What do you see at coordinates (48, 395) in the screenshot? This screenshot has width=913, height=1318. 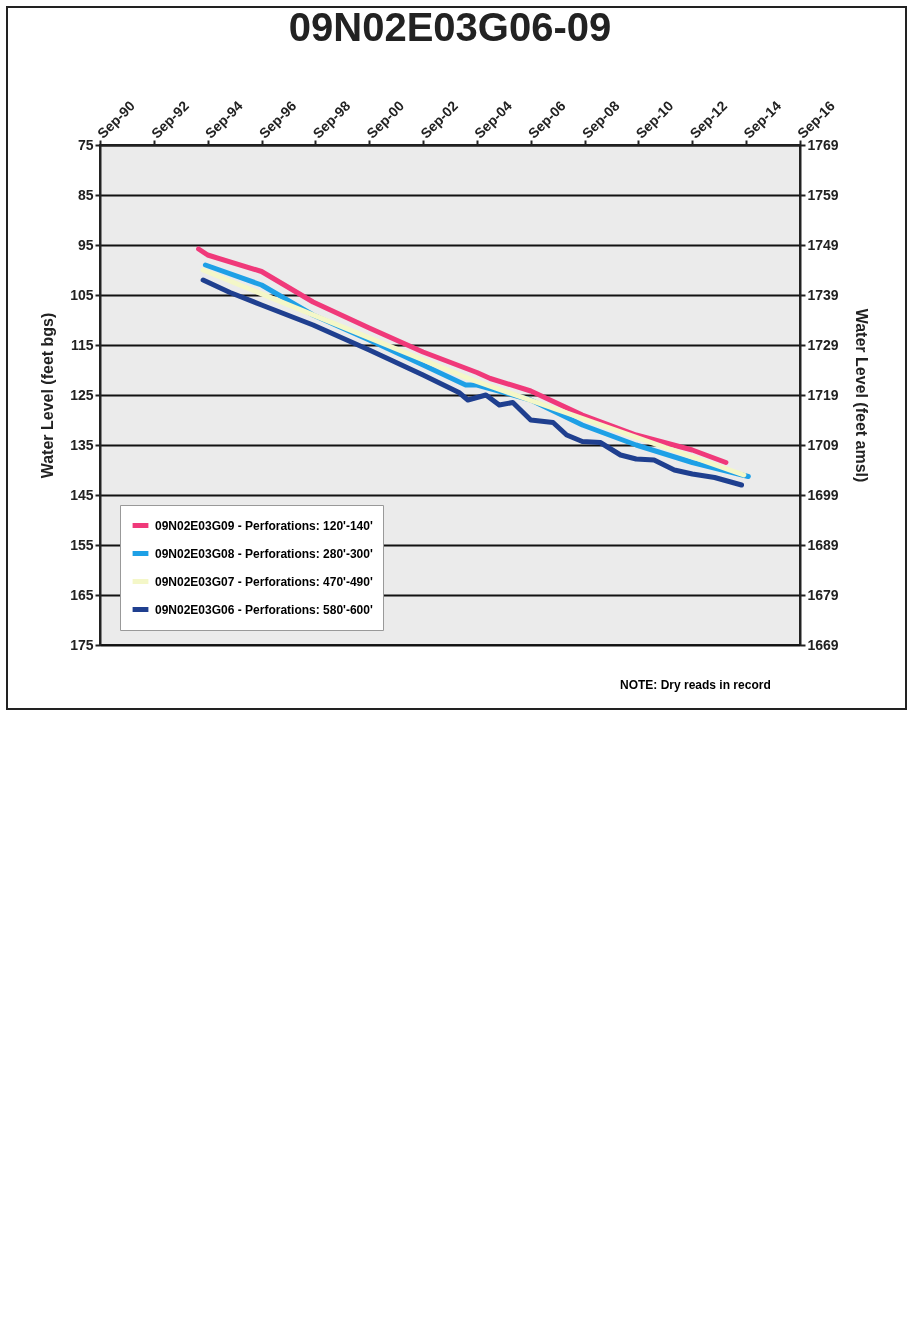 I see `y-axis-title: Water Level (feet bgs)` at bounding box center [48, 395].